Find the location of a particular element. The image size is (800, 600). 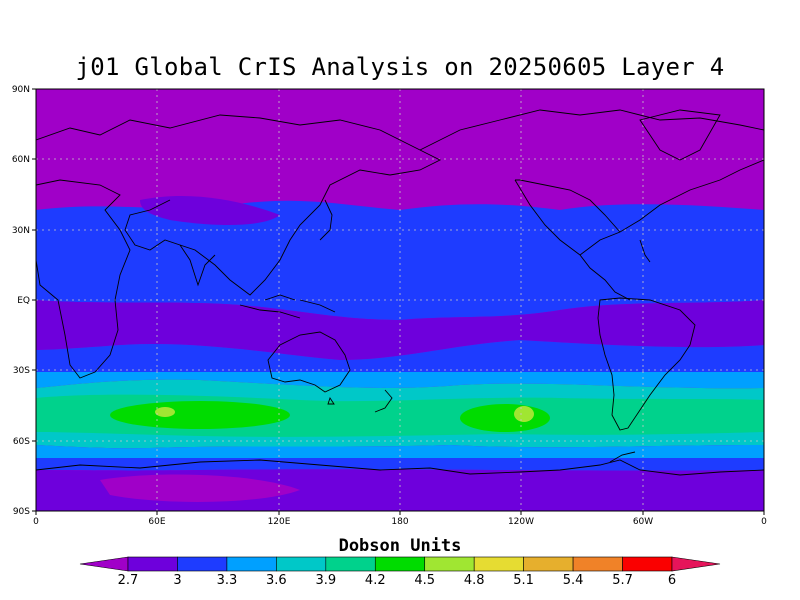

colorbar-tick-label: 6 is located at coordinates (672, 580).